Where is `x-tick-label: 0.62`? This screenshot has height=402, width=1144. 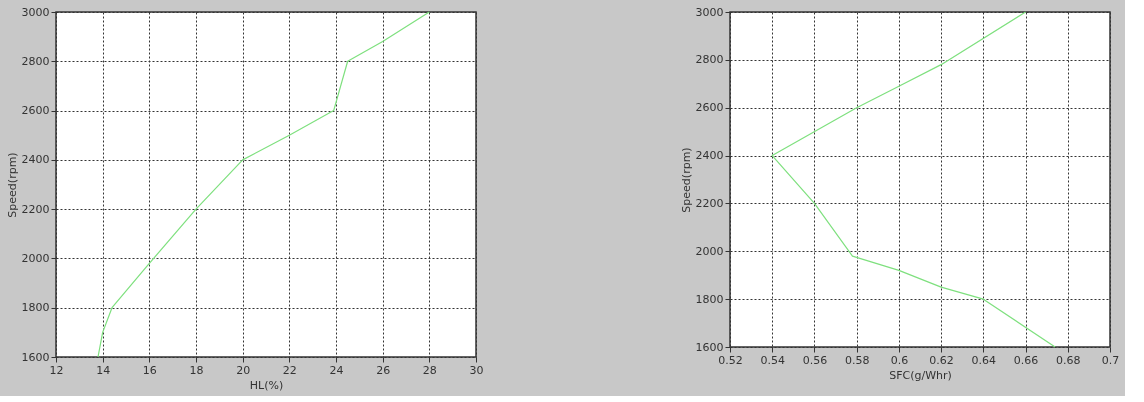 x-tick-label: 0.62 is located at coordinates (941, 360).